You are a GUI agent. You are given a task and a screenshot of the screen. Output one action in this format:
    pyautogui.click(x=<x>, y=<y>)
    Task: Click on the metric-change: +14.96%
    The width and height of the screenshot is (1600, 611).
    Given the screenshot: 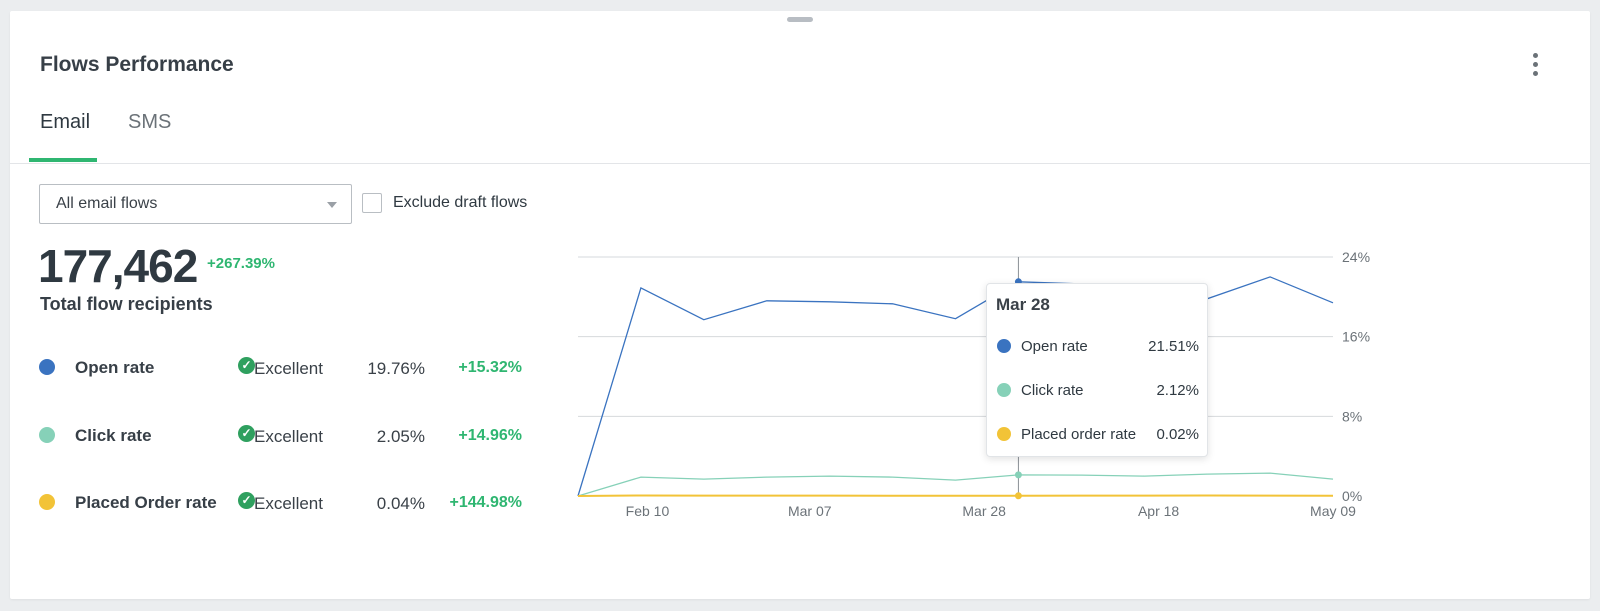 What is the action you would take?
    pyautogui.click(x=490, y=435)
    